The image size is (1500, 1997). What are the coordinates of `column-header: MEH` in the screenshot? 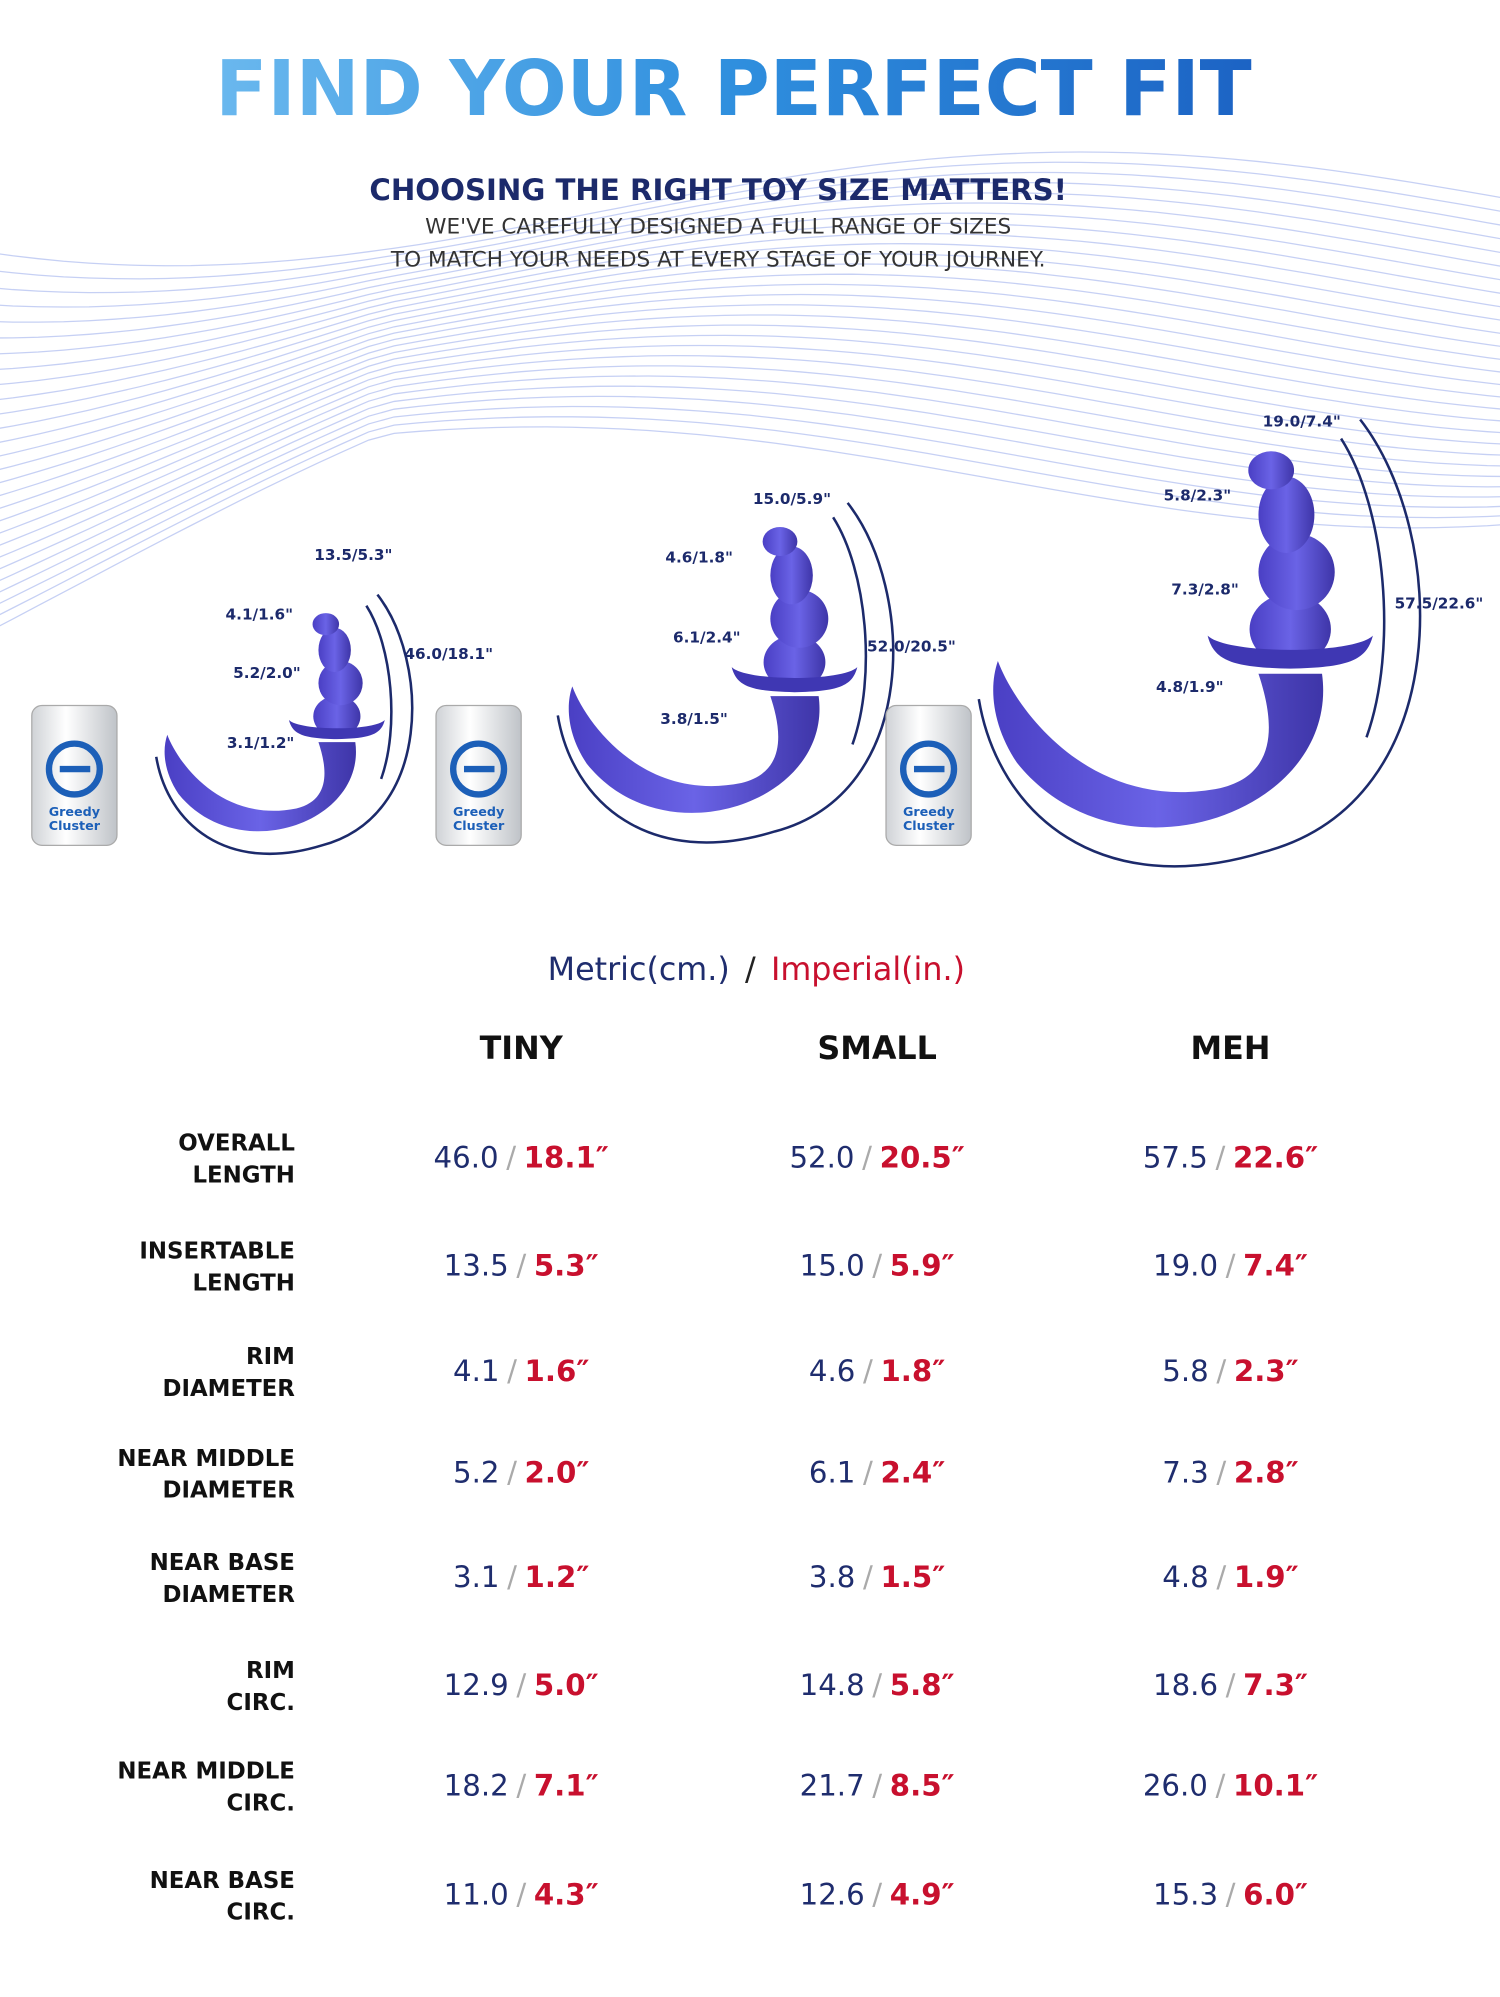 It's located at (1231, 1049).